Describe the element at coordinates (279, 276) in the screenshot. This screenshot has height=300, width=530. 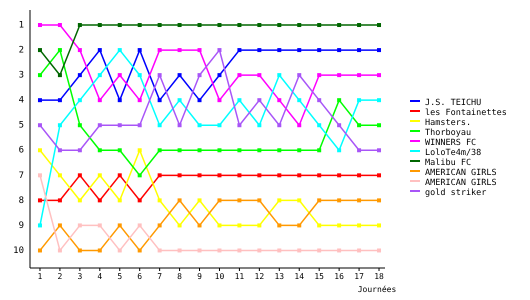
I see `x-tick-label: 13` at that location.